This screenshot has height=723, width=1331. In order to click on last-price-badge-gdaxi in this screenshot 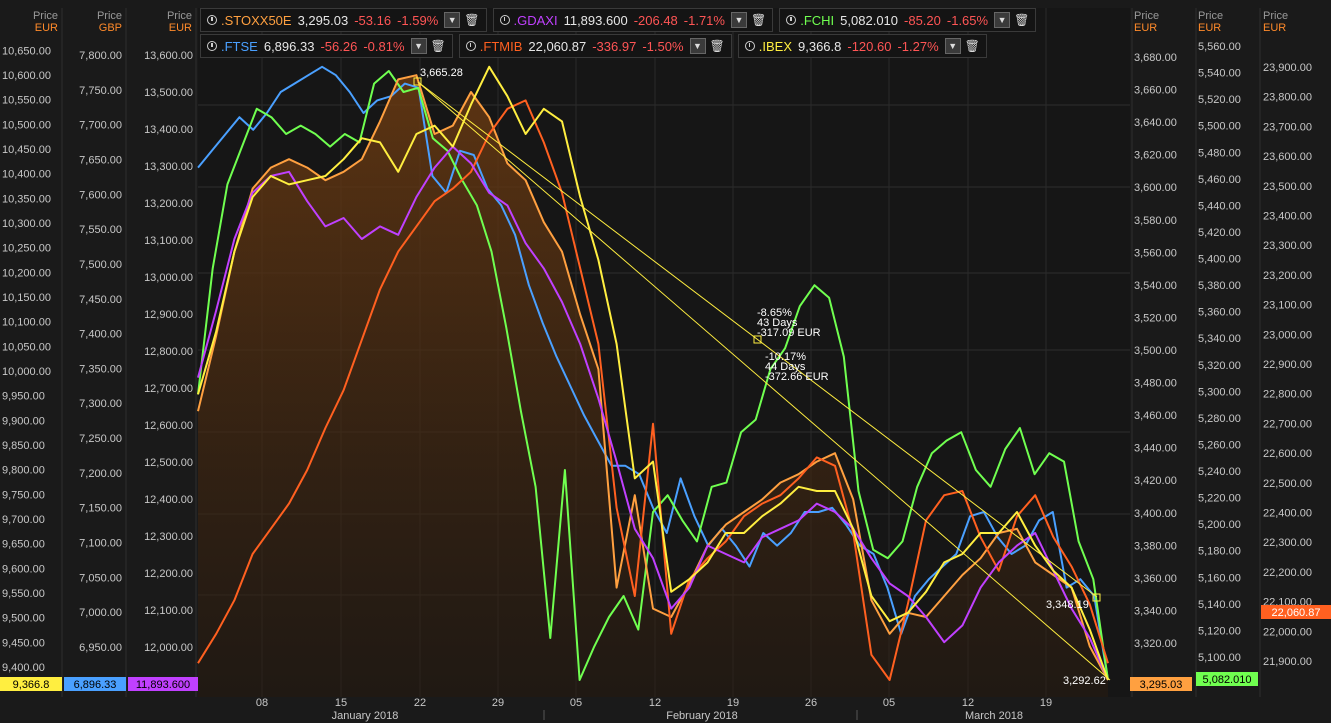, I will do `click(163, 684)`.